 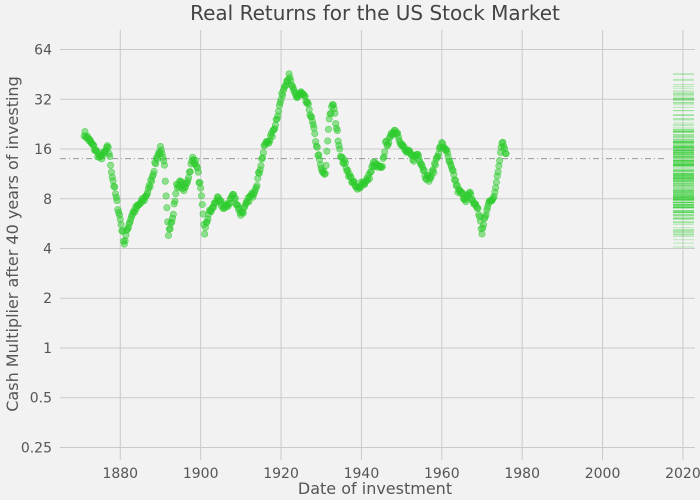 What do you see at coordinates (43, 100) in the screenshot?
I see `y-tick-label: 32` at bounding box center [43, 100].